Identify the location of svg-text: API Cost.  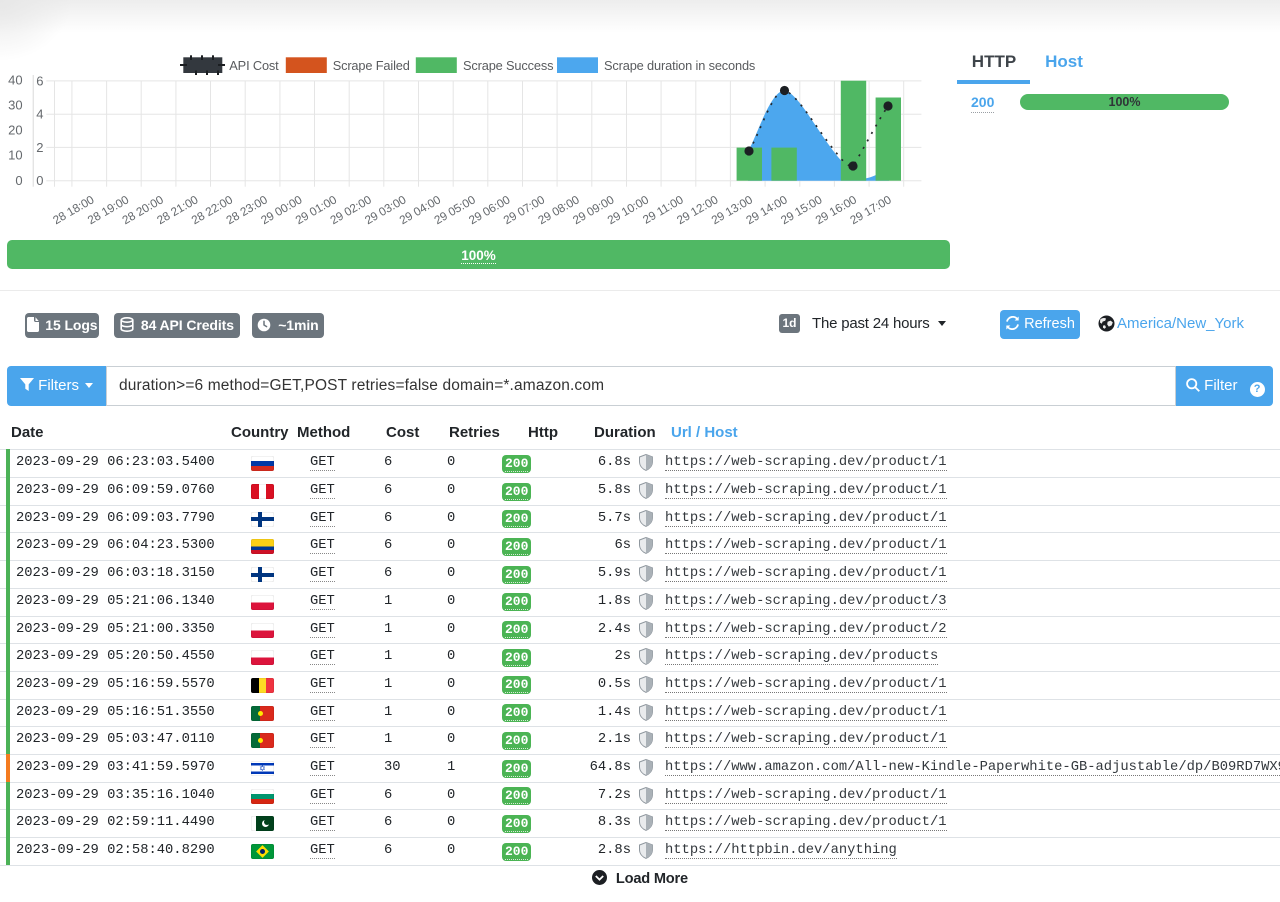
(254, 65).